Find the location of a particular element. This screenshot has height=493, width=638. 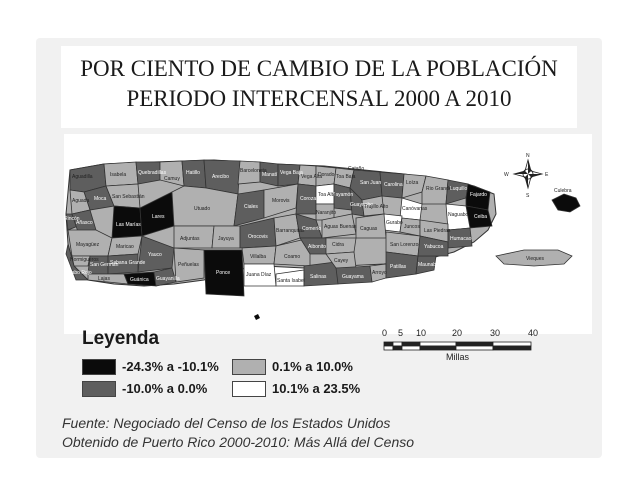

region-rio-grande is located at coordinates (435, 190).